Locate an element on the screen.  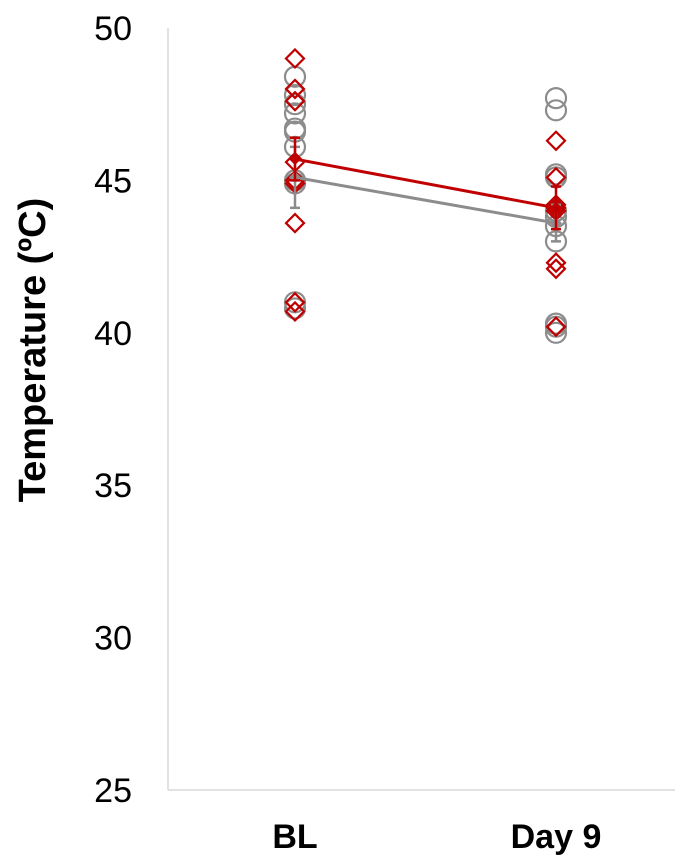
y-tick-label: 25 is located at coordinates (113, 791).